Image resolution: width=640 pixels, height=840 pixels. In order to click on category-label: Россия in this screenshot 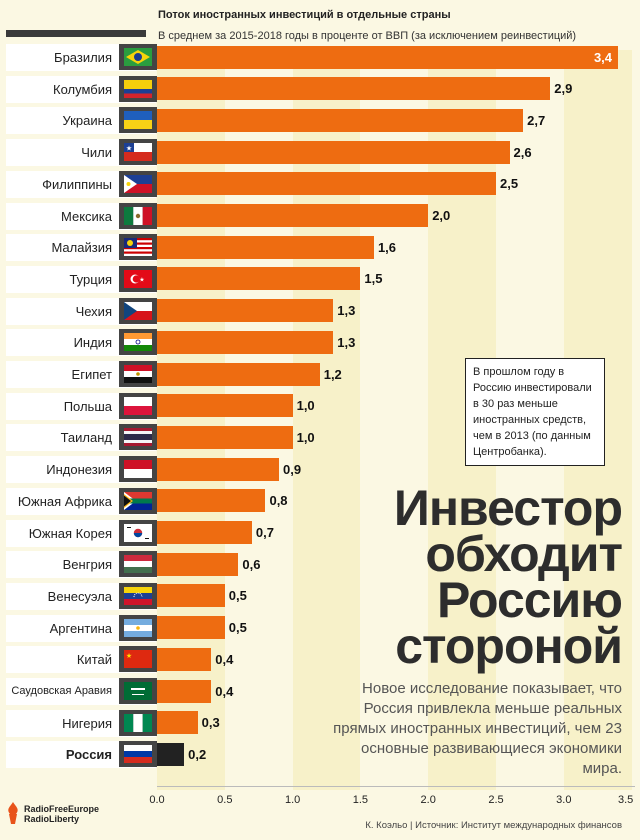, I will do `click(88, 755)`.